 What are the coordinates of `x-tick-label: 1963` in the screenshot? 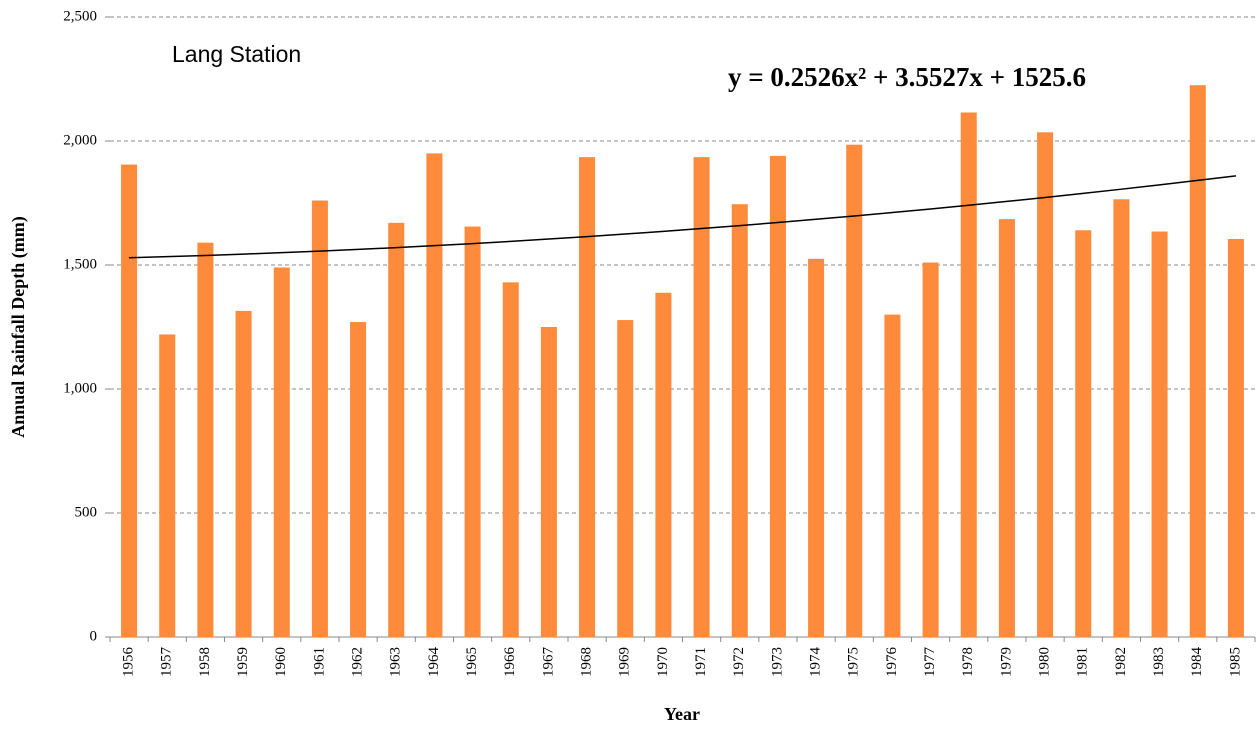 It's located at (396, 662).